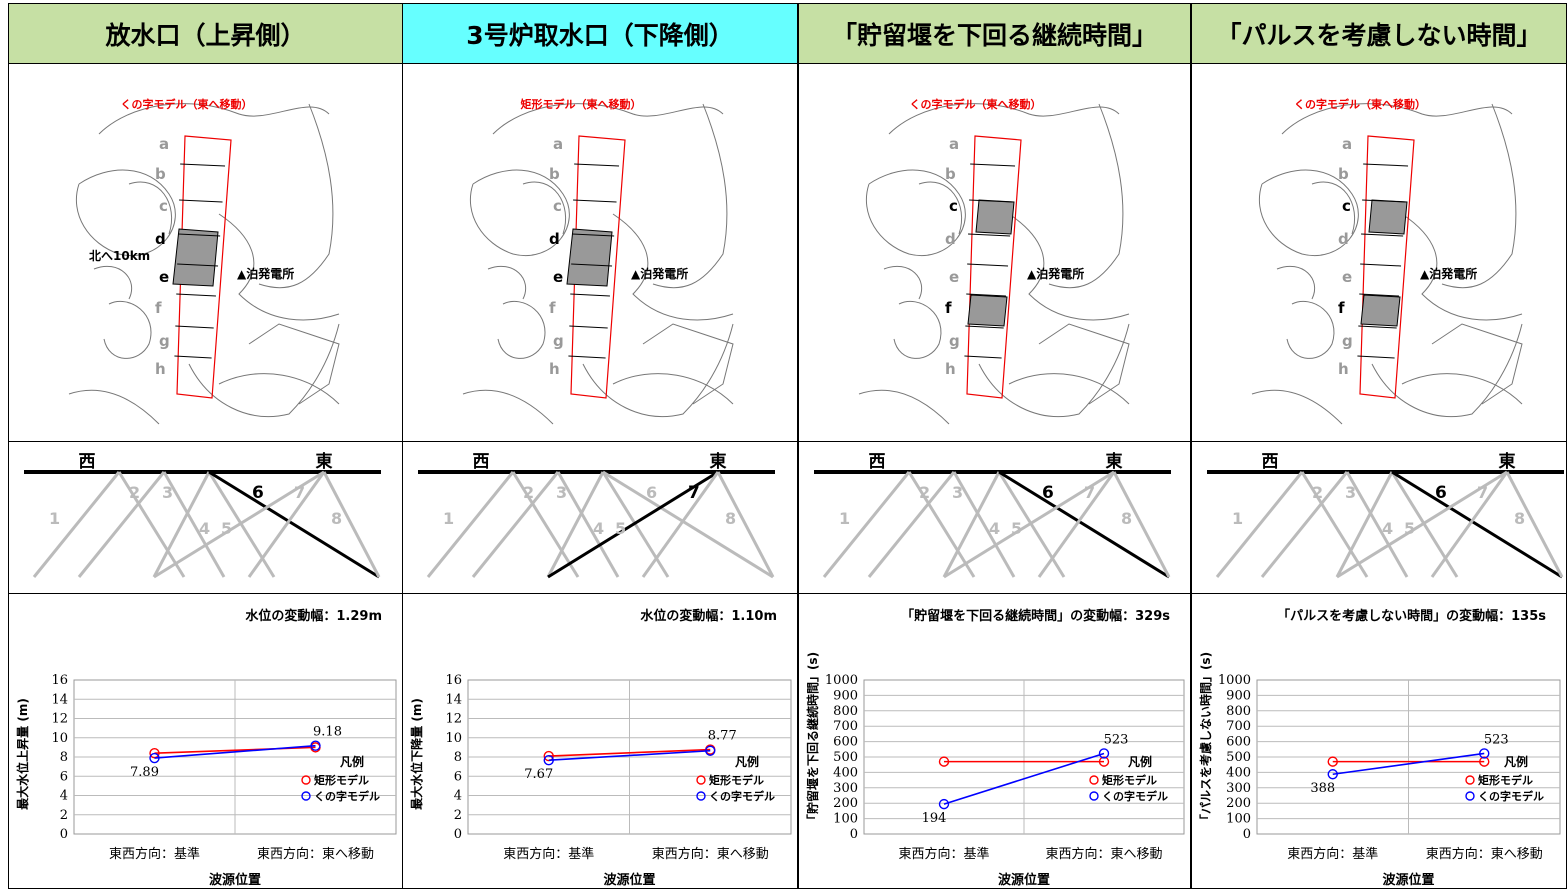 The height and width of the screenshot is (892, 1567). Describe the element at coordinates (1519, 518) in the screenshot. I see `source-number-8: 8` at that location.